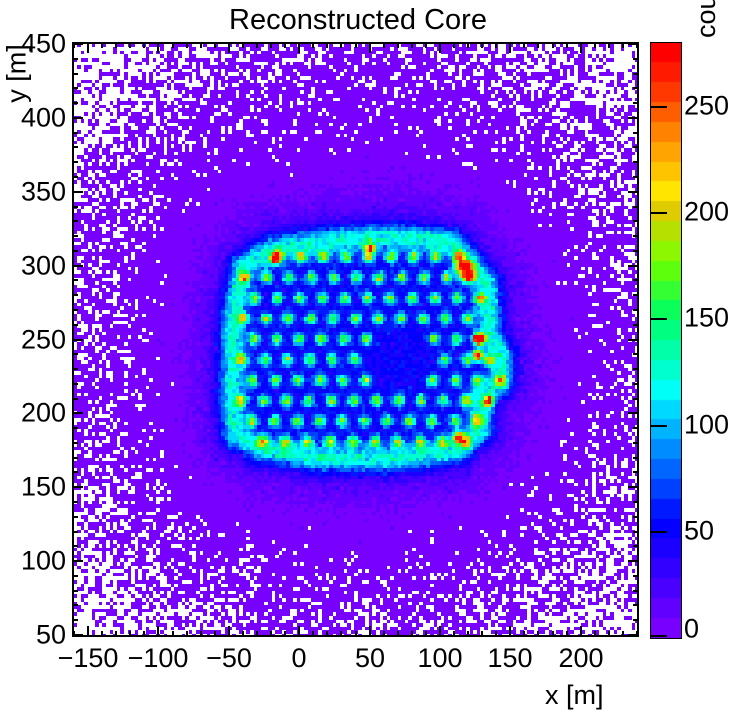 This screenshot has width=746, height=722. What do you see at coordinates (707, 317) in the screenshot?
I see `colorbar-tick-label: 150` at bounding box center [707, 317].